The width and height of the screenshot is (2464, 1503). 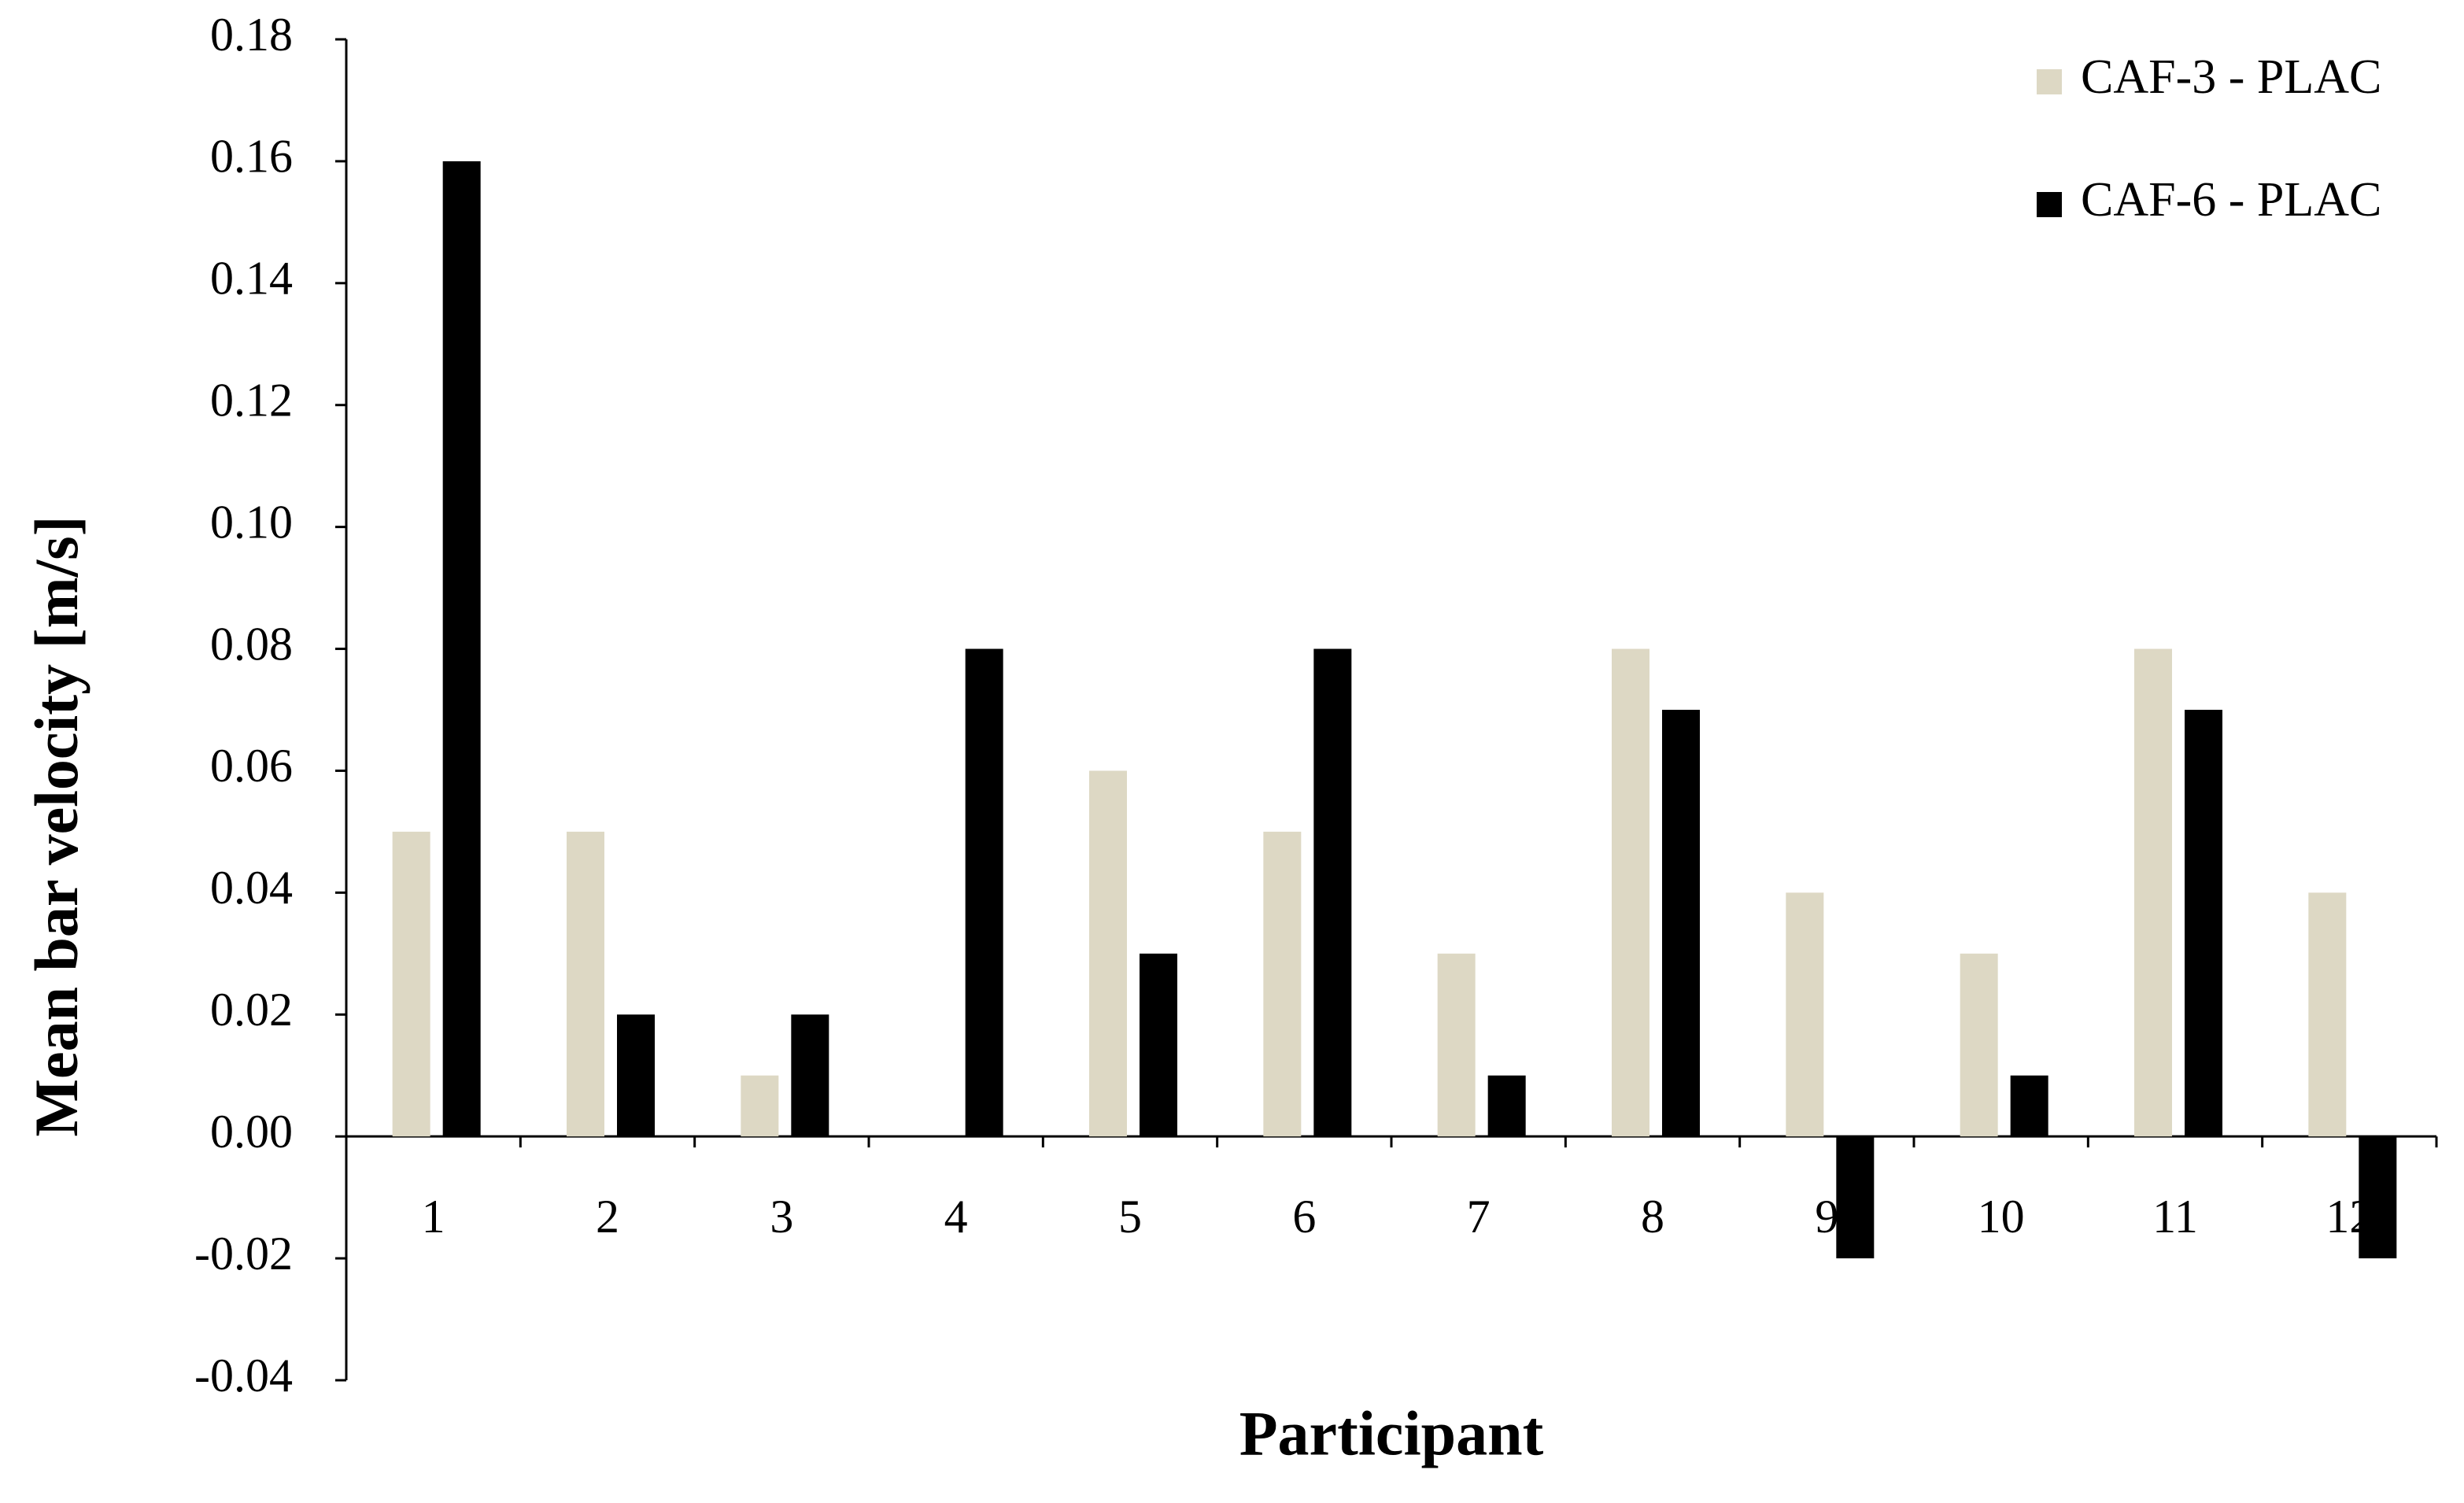 What do you see at coordinates (2002, 1217) in the screenshot?
I see `x-tick-label: 10` at bounding box center [2002, 1217].